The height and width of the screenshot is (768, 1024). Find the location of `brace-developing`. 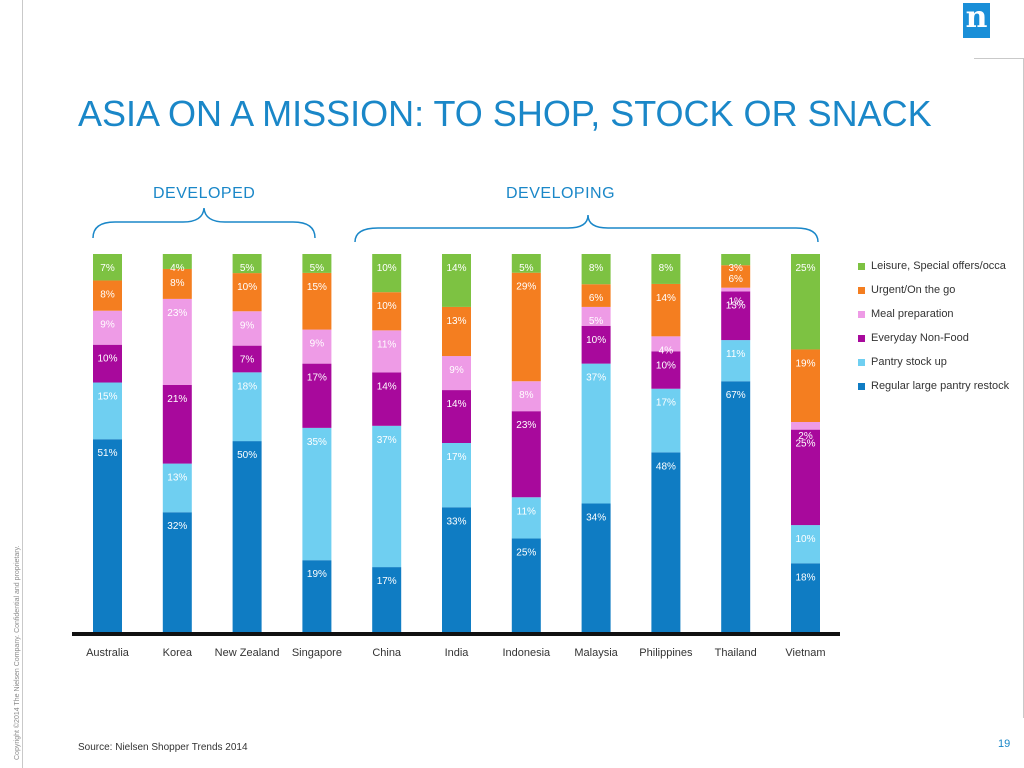

brace-developing is located at coordinates (586, 228).